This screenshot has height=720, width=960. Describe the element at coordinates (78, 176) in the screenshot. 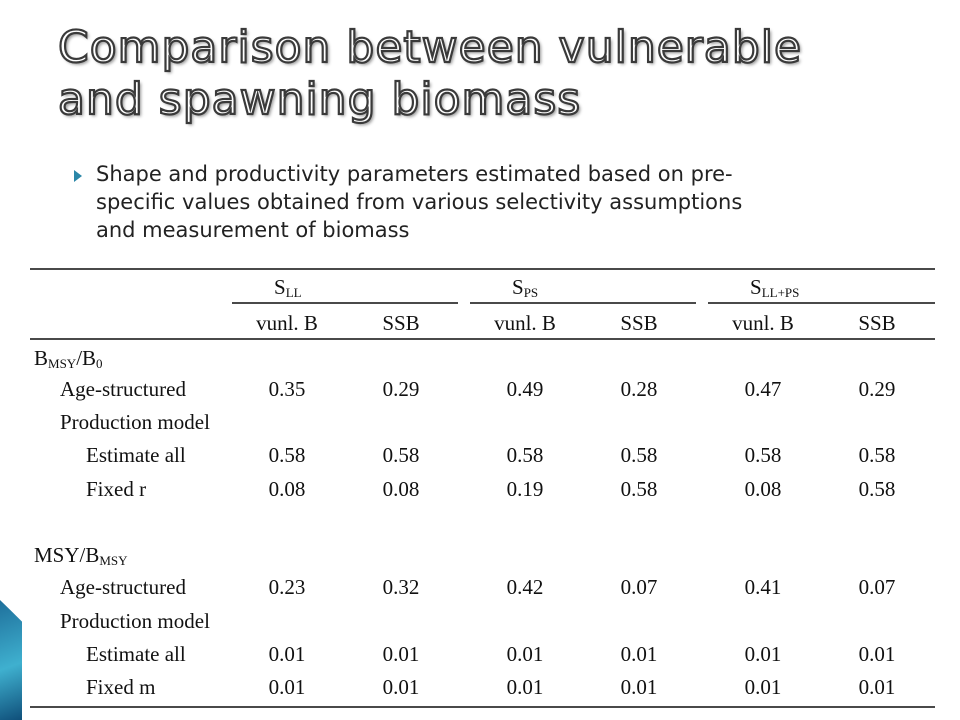

I see `triangle-bullet-icon` at that location.